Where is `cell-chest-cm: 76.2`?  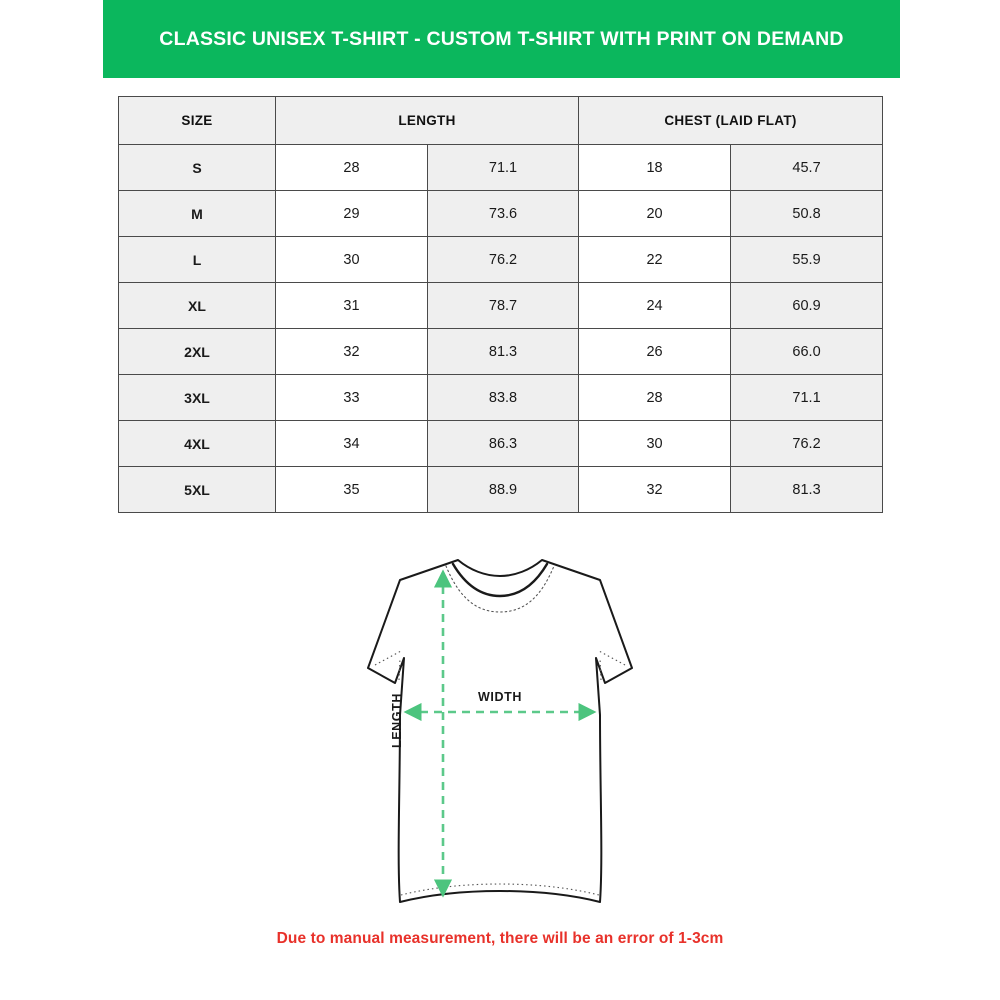
cell-chest-cm: 76.2 is located at coordinates (807, 443).